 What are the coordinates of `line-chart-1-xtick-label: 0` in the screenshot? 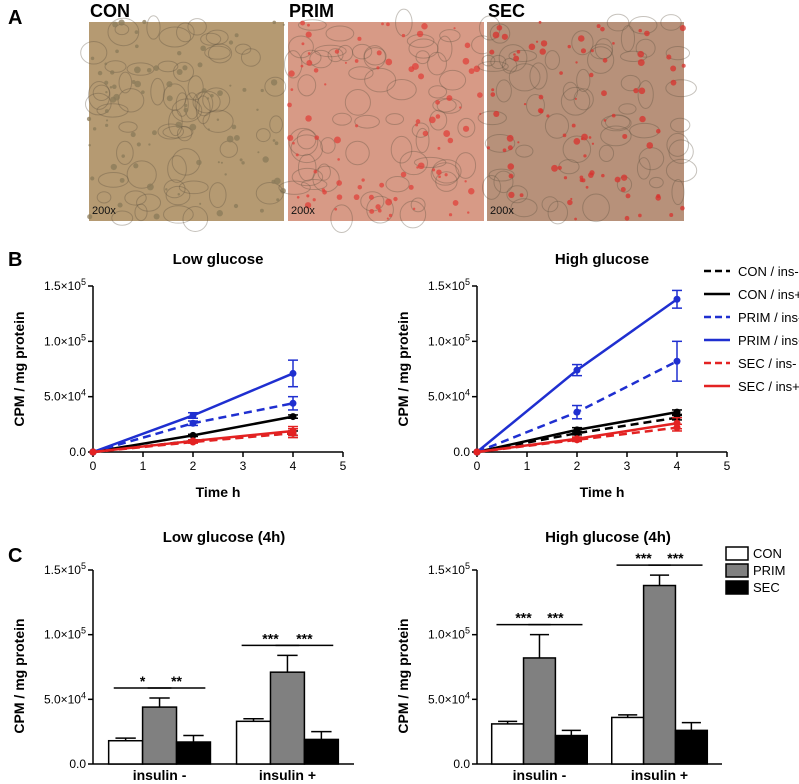 It's located at (477, 466).